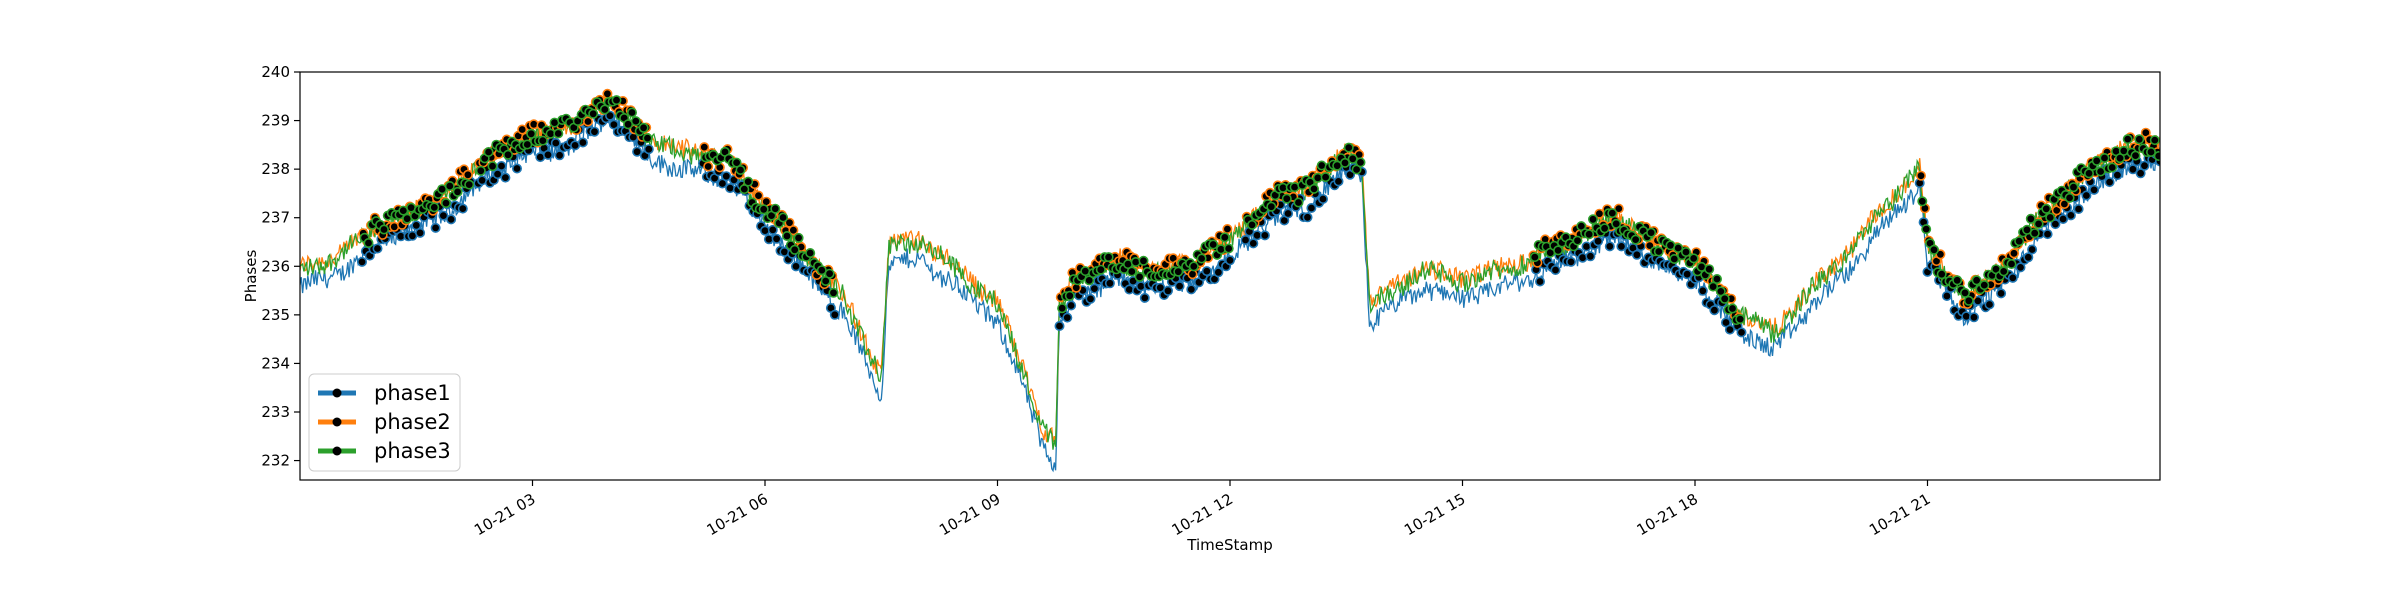 The width and height of the screenshot is (2400, 600). I want to click on y-tick-label: 238, so click(275, 169).